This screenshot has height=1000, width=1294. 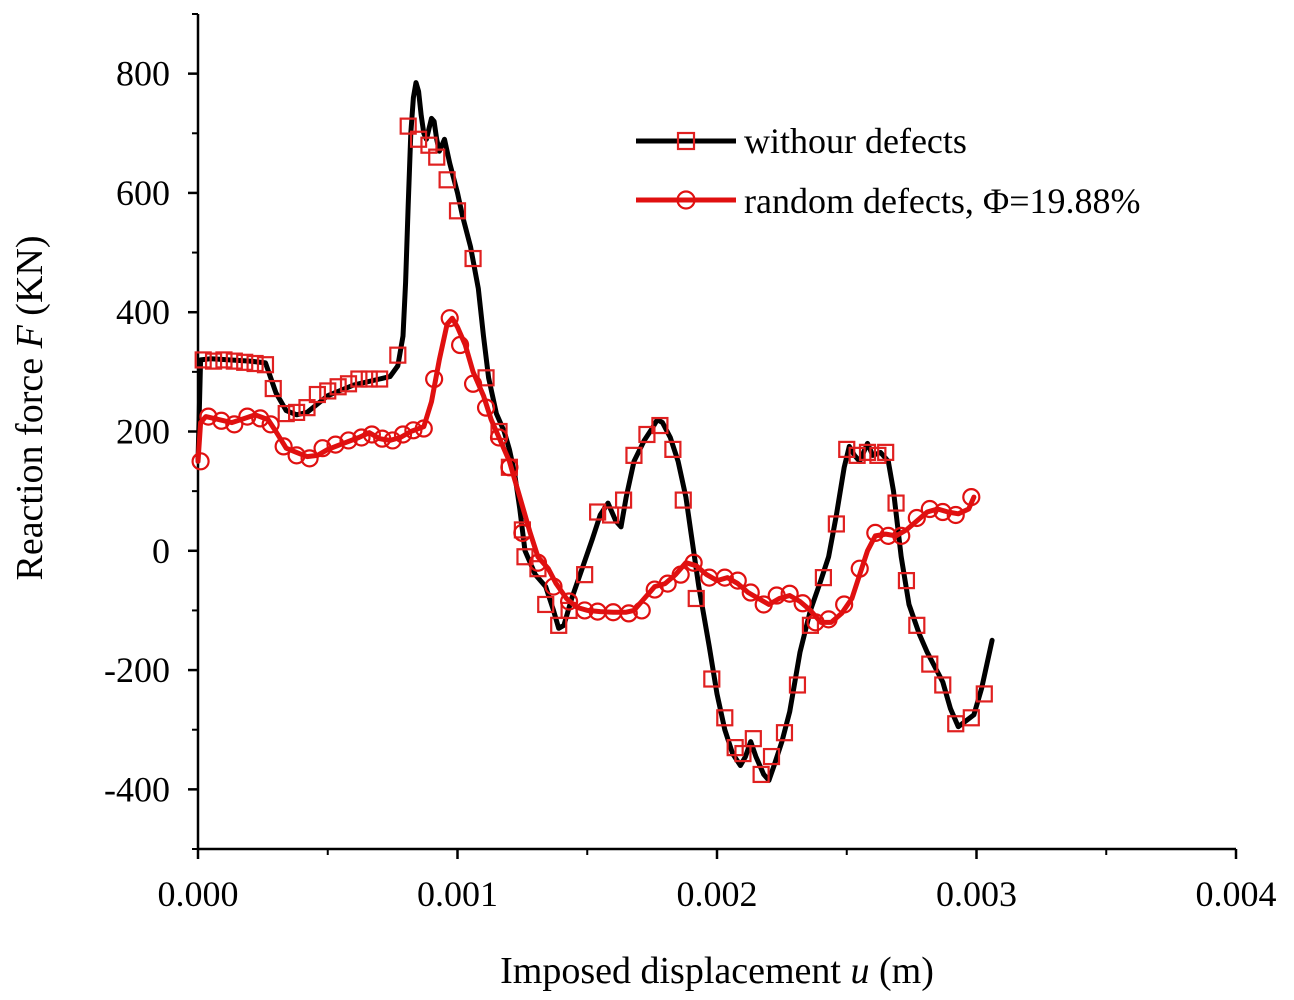 I want to click on y-tick-label: -200, so click(x=137, y=670).